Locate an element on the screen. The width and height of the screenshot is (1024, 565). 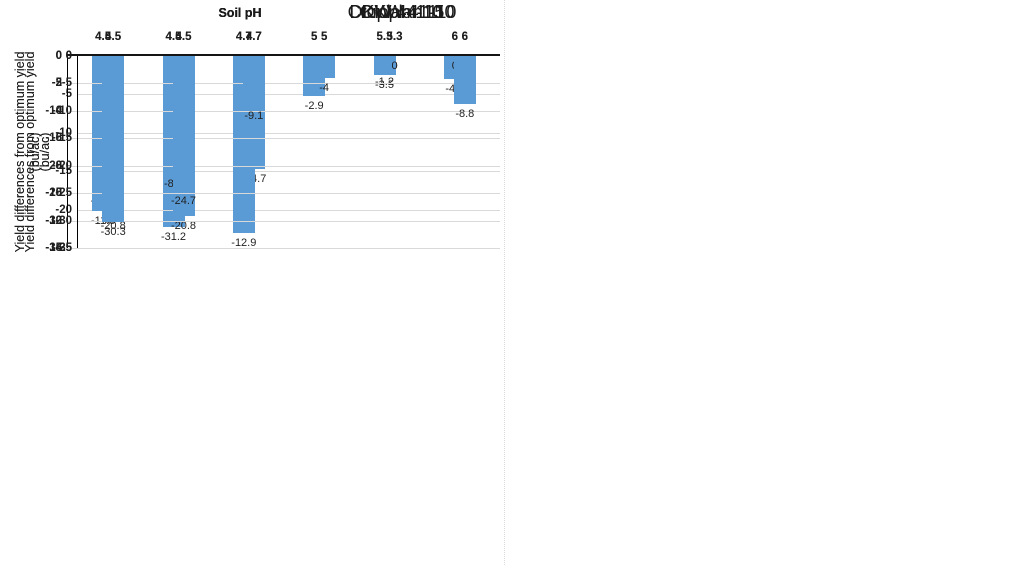
data-label: -4 is located at coordinates (324, 88).